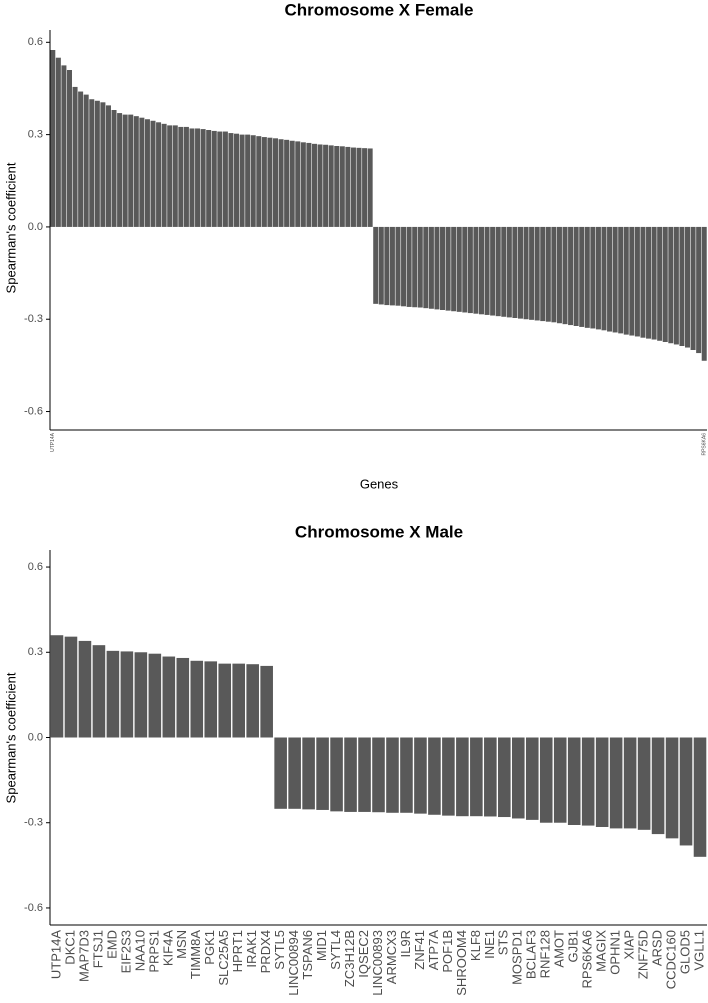 This screenshot has height=1003, width=708. What do you see at coordinates (489, 944) in the screenshot?
I see `x-tick-label: INE1` at bounding box center [489, 944].